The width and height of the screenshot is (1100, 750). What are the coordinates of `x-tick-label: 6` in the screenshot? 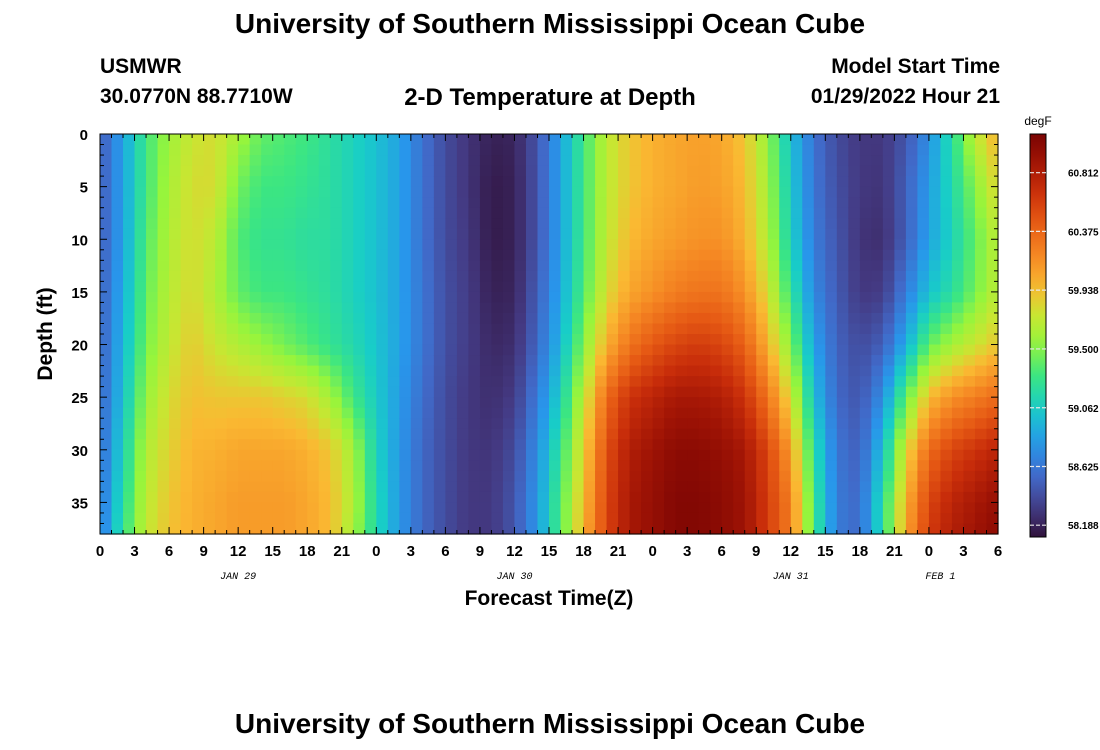 It's located at (998, 551).